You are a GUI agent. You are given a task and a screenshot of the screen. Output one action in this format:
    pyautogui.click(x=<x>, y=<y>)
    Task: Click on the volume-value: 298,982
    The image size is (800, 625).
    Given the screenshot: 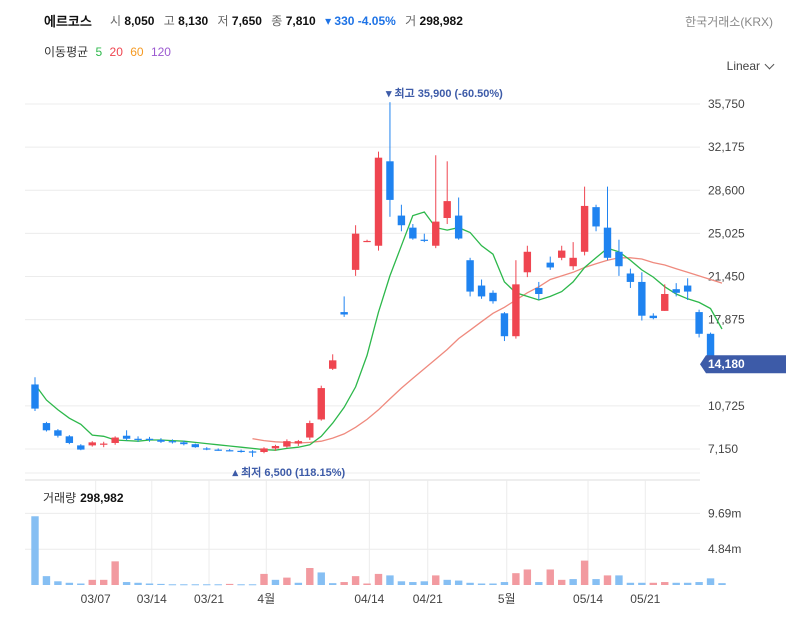 What is the action you would take?
    pyautogui.click(x=441, y=21)
    